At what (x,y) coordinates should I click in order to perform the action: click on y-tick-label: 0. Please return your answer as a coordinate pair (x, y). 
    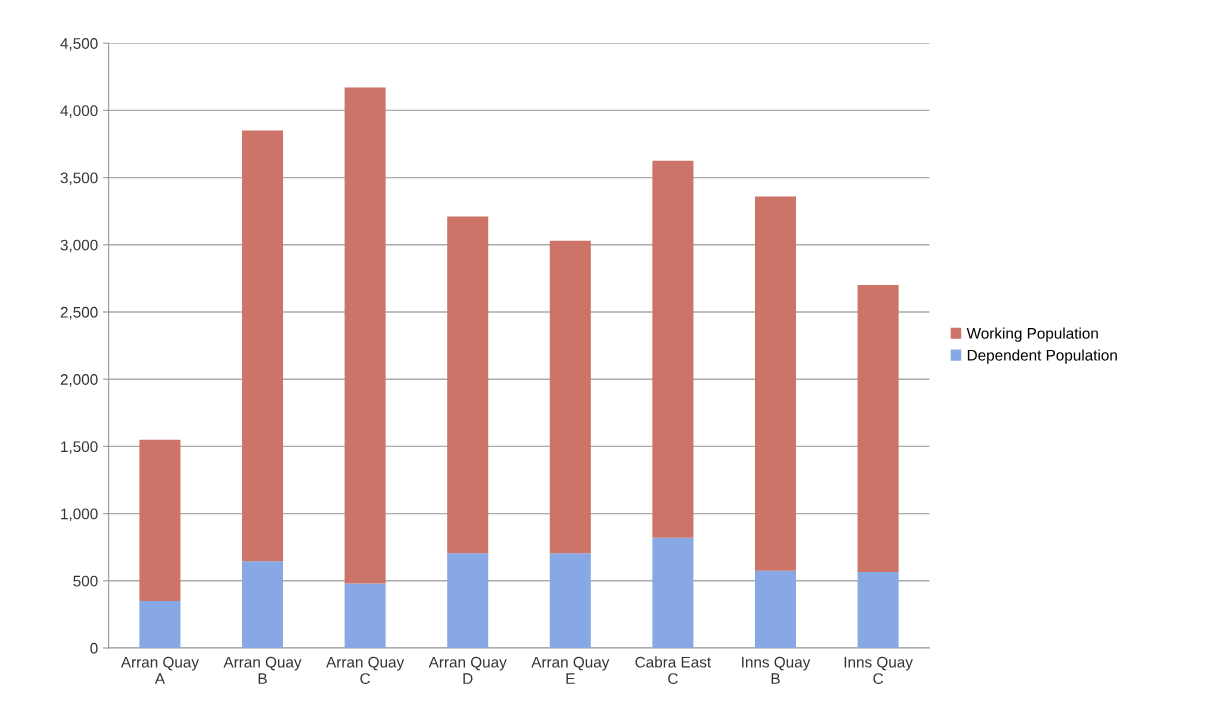
    Looking at the image, I should click on (94, 648).